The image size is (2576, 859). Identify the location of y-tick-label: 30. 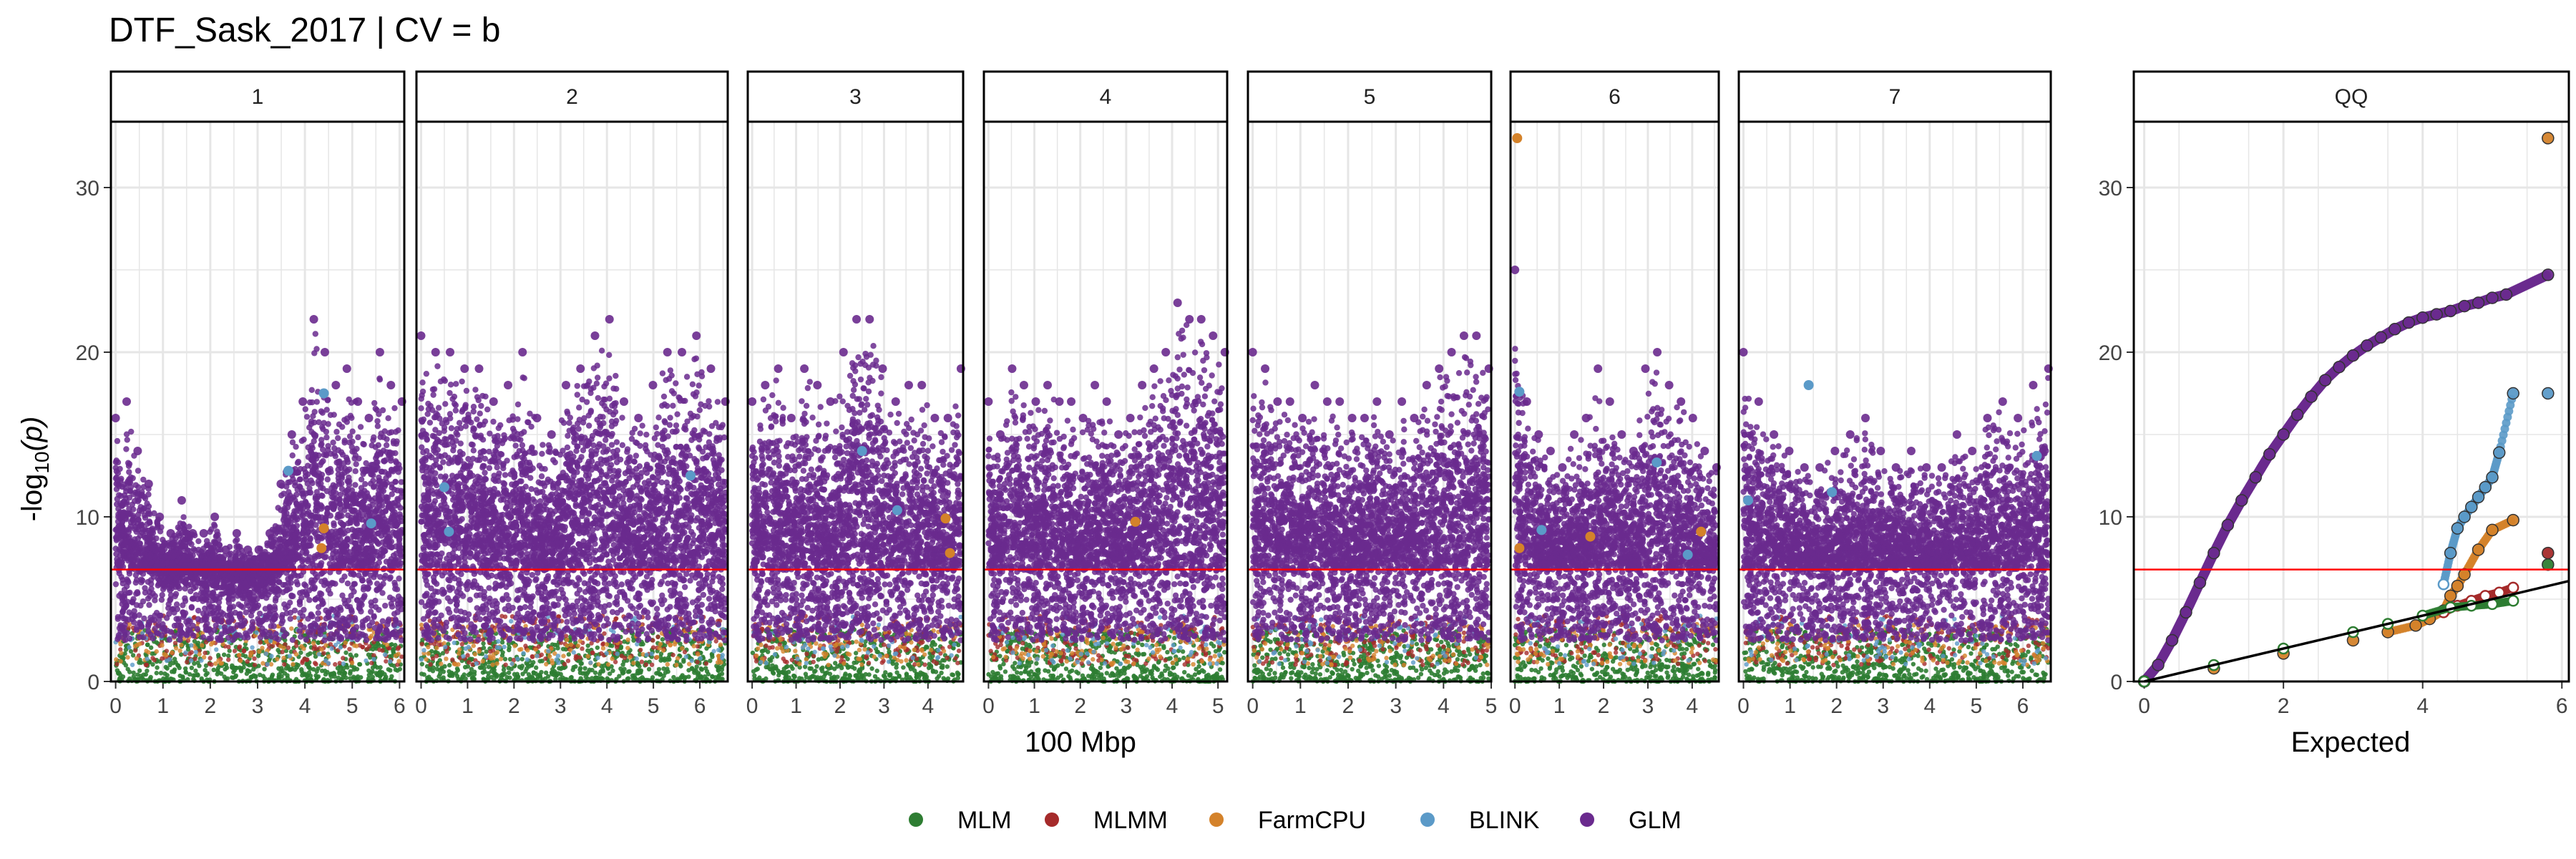
(87, 188).